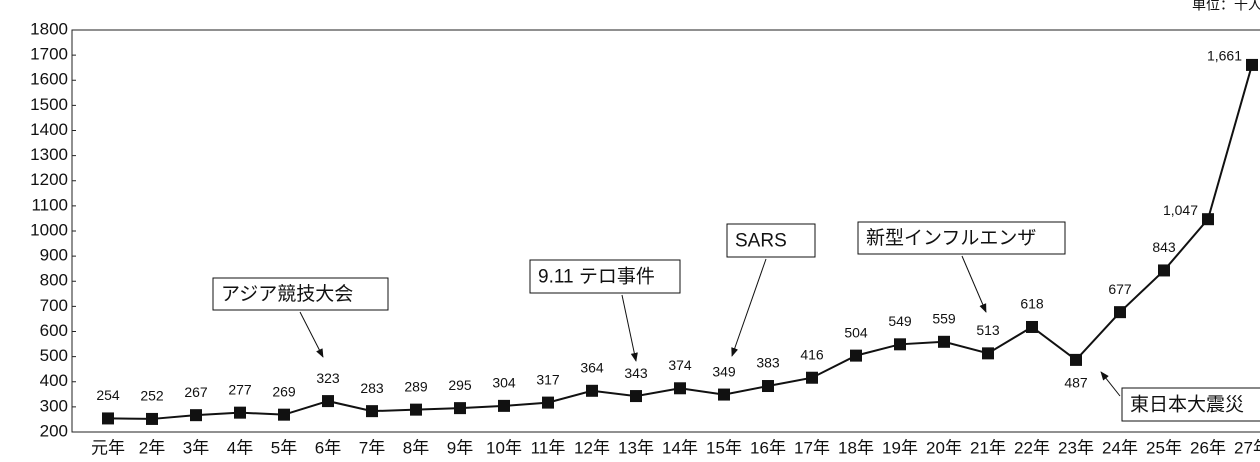 This screenshot has height=462, width=1260. What do you see at coordinates (1180, 210) in the screenshot?
I see `value-label: 1,047` at bounding box center [1180, 210].